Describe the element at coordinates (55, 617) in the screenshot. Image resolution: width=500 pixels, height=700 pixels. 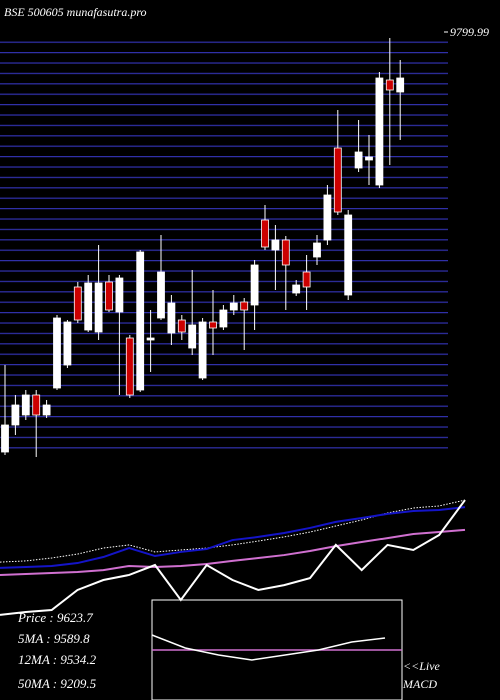
I see `stat-label: Price : 9623.7` at that location.